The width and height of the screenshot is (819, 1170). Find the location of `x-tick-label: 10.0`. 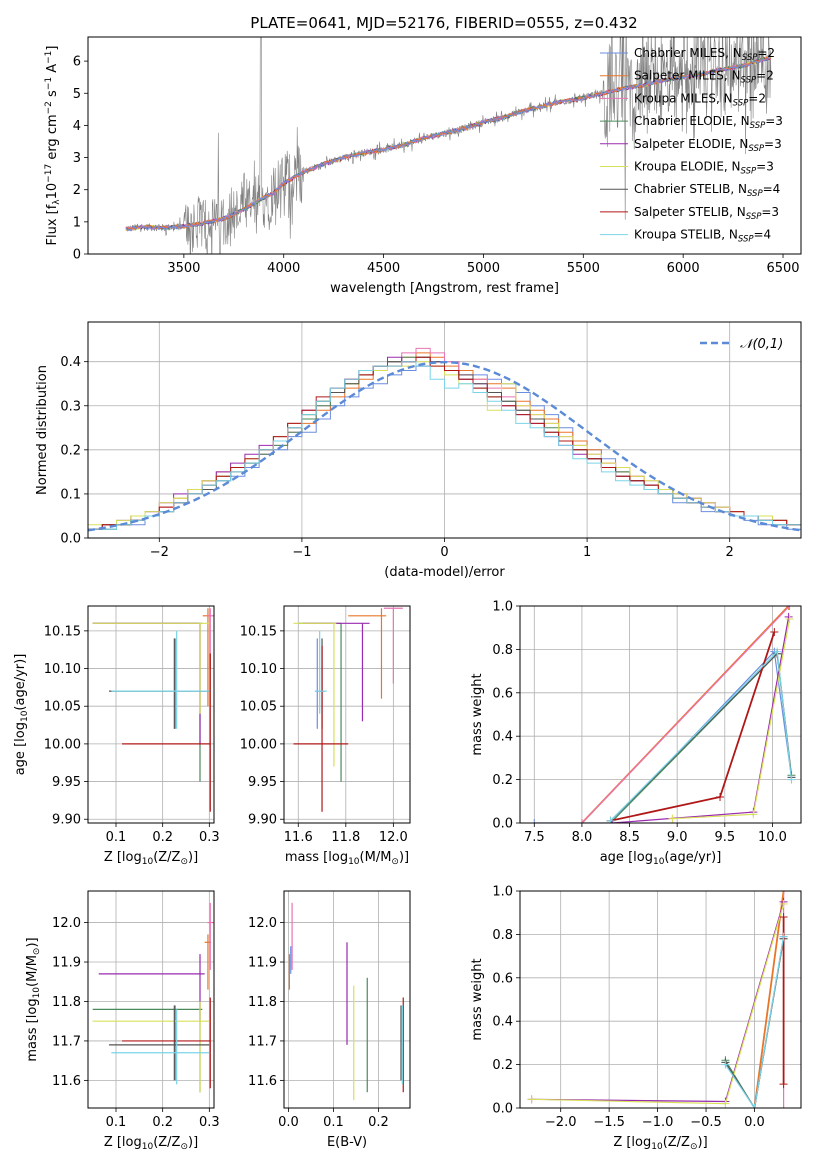

x-tick-label: 10.0 is located at coordinates (772, 837).